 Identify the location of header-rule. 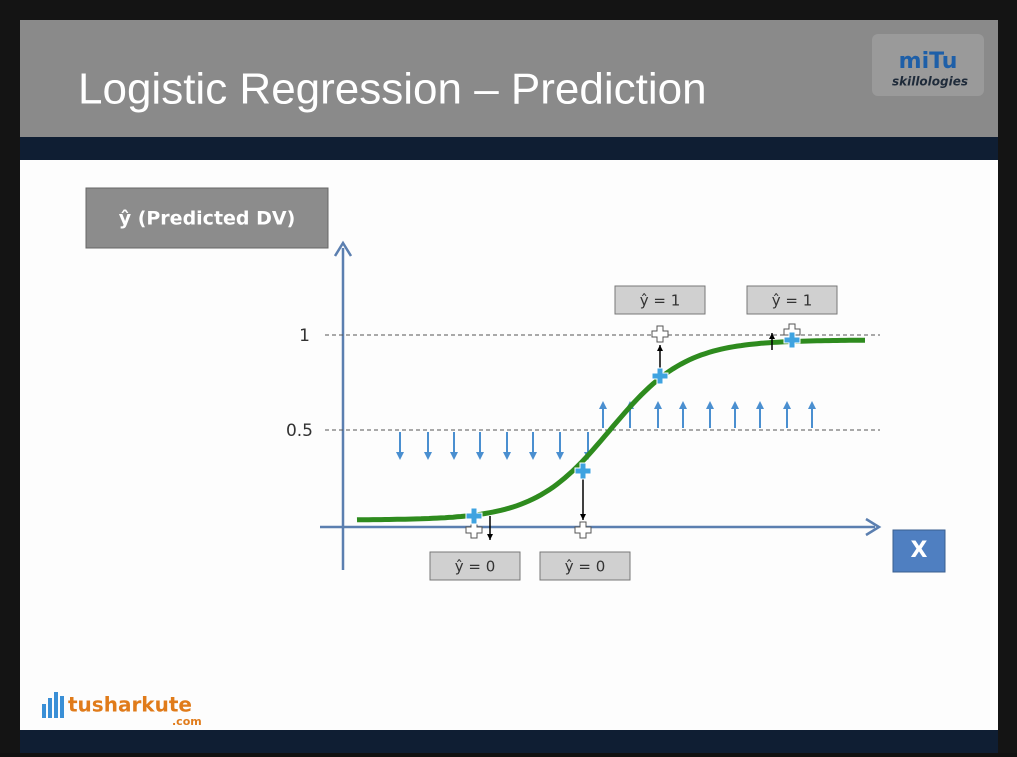
(509, 148).